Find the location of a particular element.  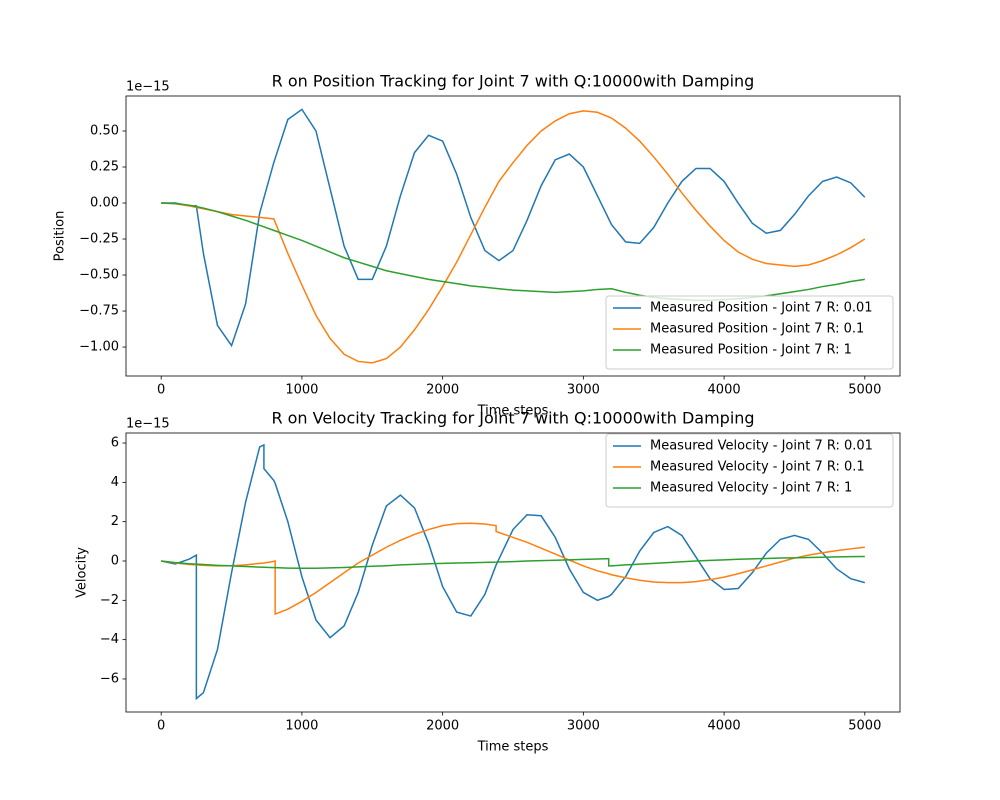

y-tick-label: 0.00 is located at coordinates (104, 203).